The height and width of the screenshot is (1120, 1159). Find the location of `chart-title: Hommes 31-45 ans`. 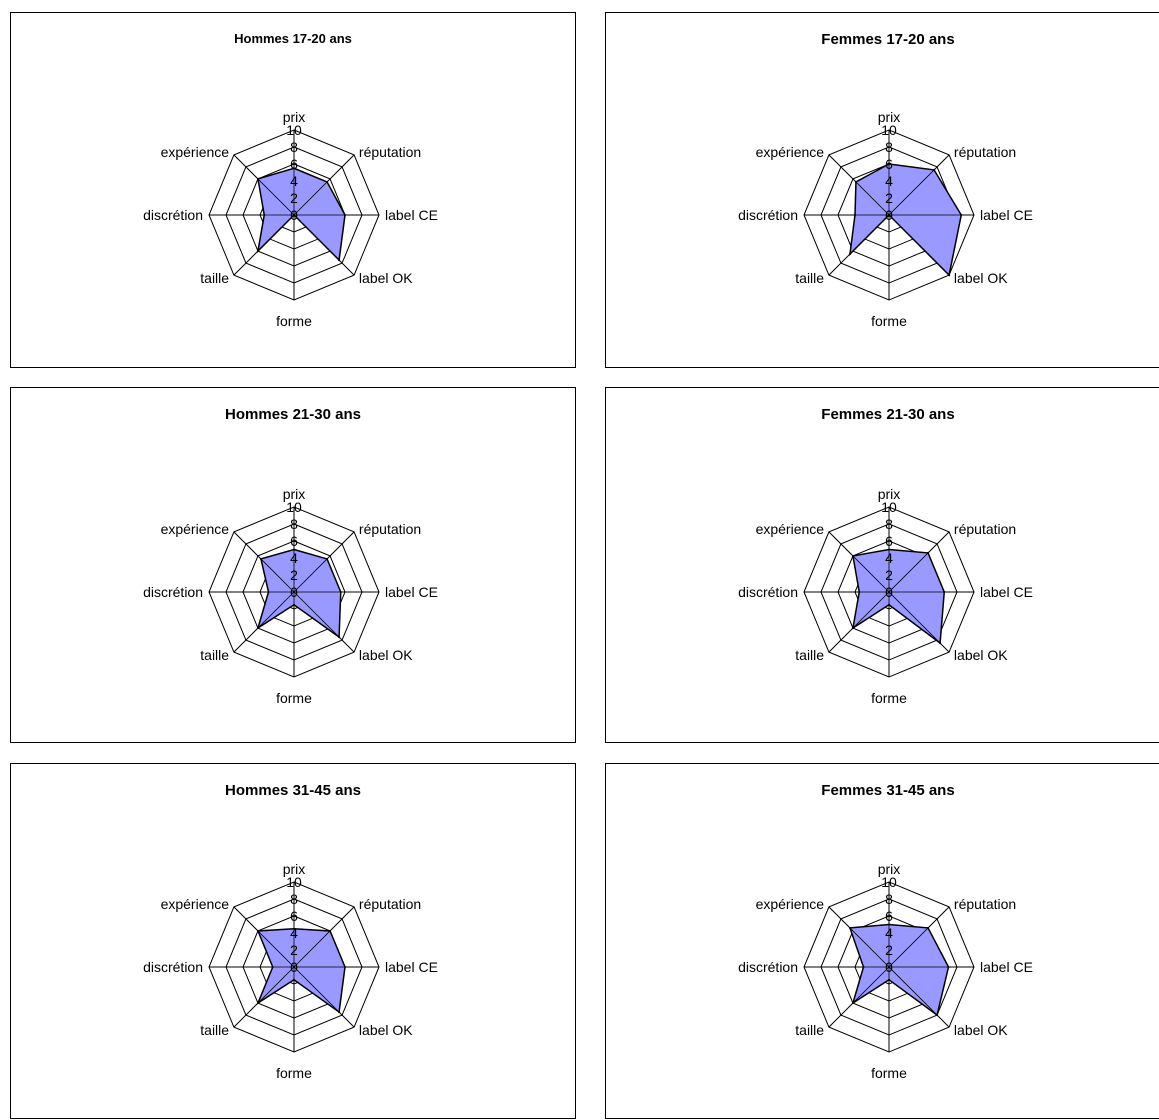

chart-title: Hommes 31-45 ans is located at coordinates (293, 790).